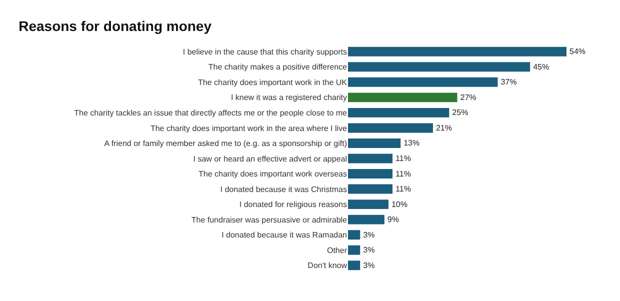  What do you see at coordinates (272, 174) in the screenshot?
I see `y-tick-label: The charity does important work overseas` at bounding box center [272, 174].